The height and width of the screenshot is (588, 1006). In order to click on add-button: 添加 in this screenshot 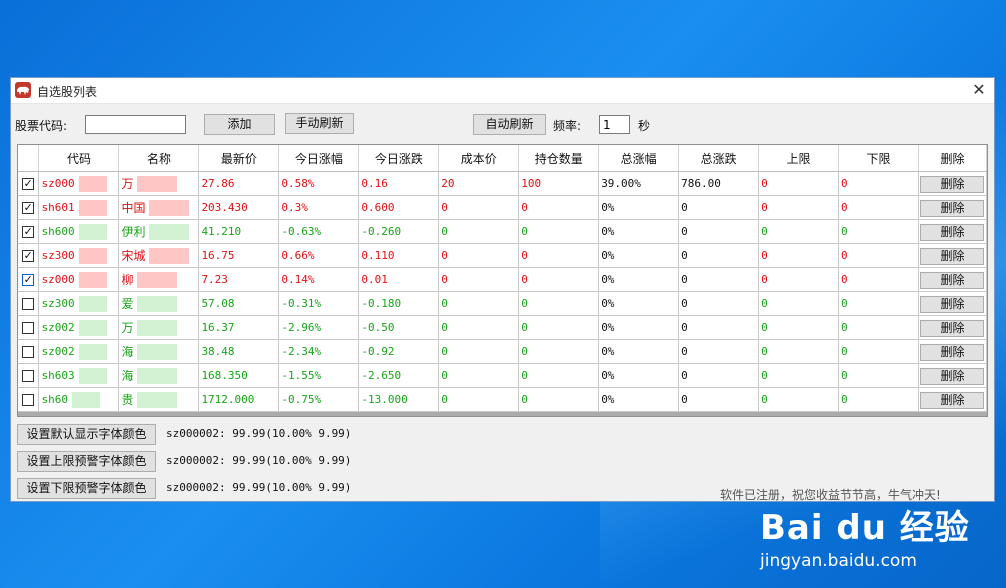, I will do `click(239, 124)`.